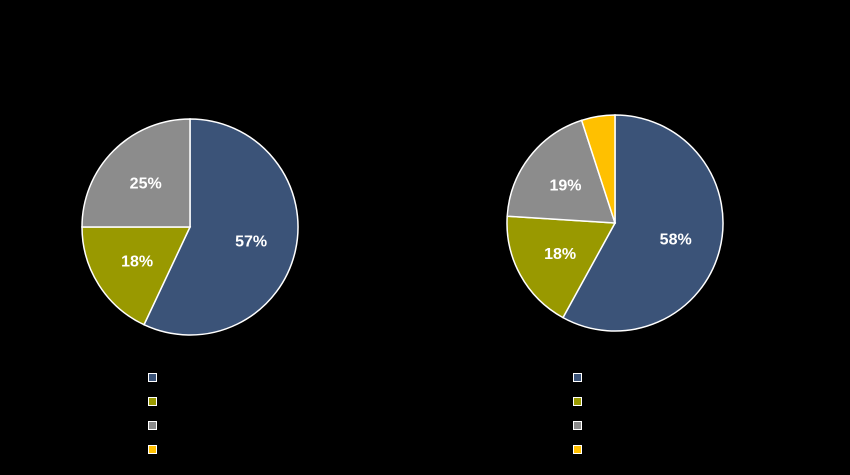  I want to click on pie-0-data-label-2: 25%, so click(146, 184).